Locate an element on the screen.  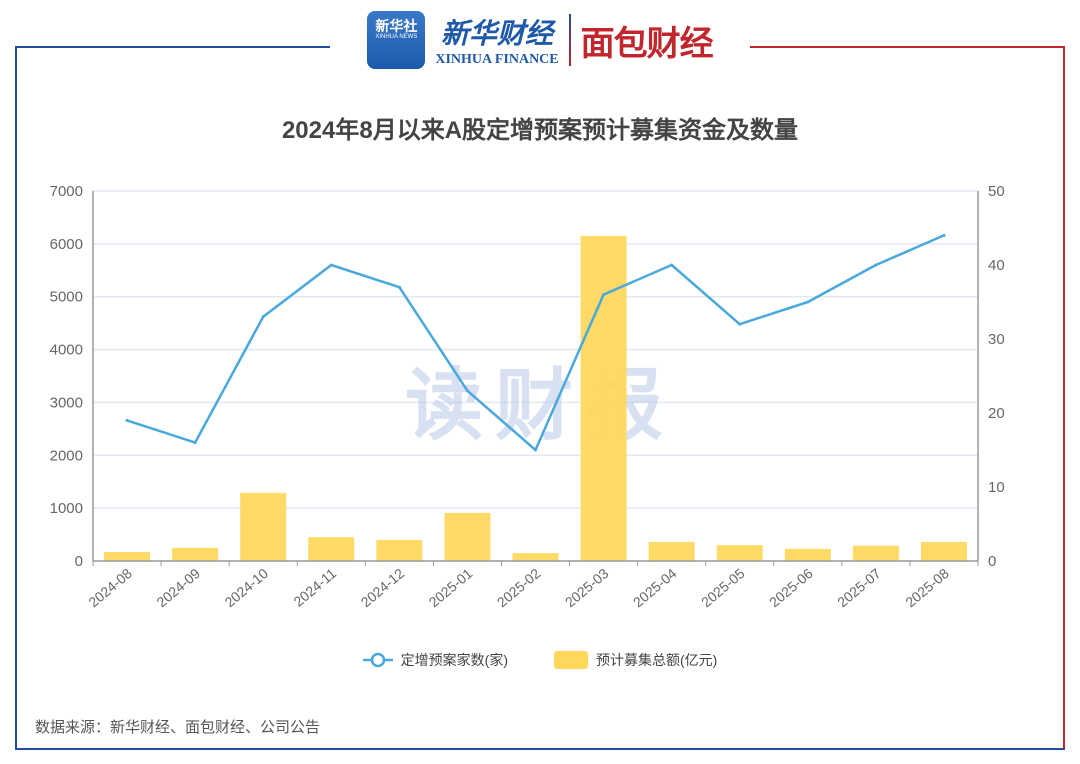
x-tick-label: 2025-08 is located at coordinates (927, 587).